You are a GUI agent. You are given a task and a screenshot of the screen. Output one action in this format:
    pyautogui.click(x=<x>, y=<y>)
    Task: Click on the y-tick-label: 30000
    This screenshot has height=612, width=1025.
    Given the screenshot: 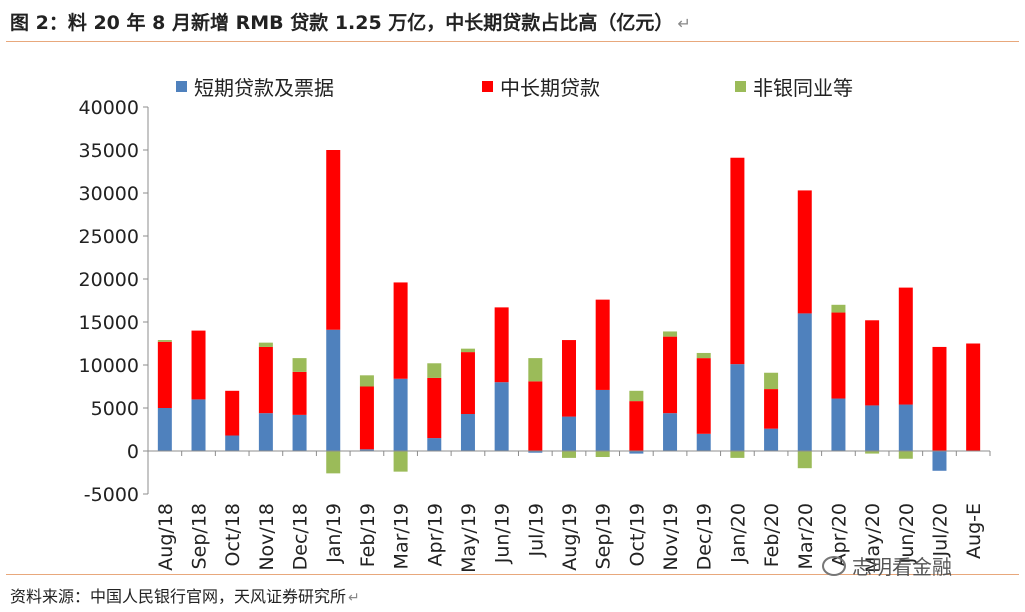 What is the action you would take?
    pyautogui.click(x=109, y=194)
    